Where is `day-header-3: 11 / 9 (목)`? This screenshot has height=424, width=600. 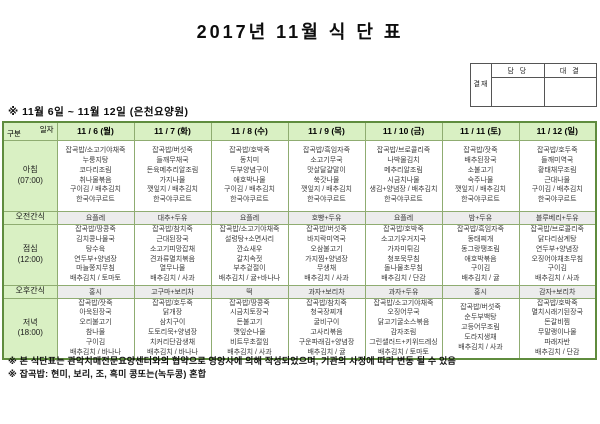 day-header-3: 11 / 9 (목) is located at coordinates (326, 131).